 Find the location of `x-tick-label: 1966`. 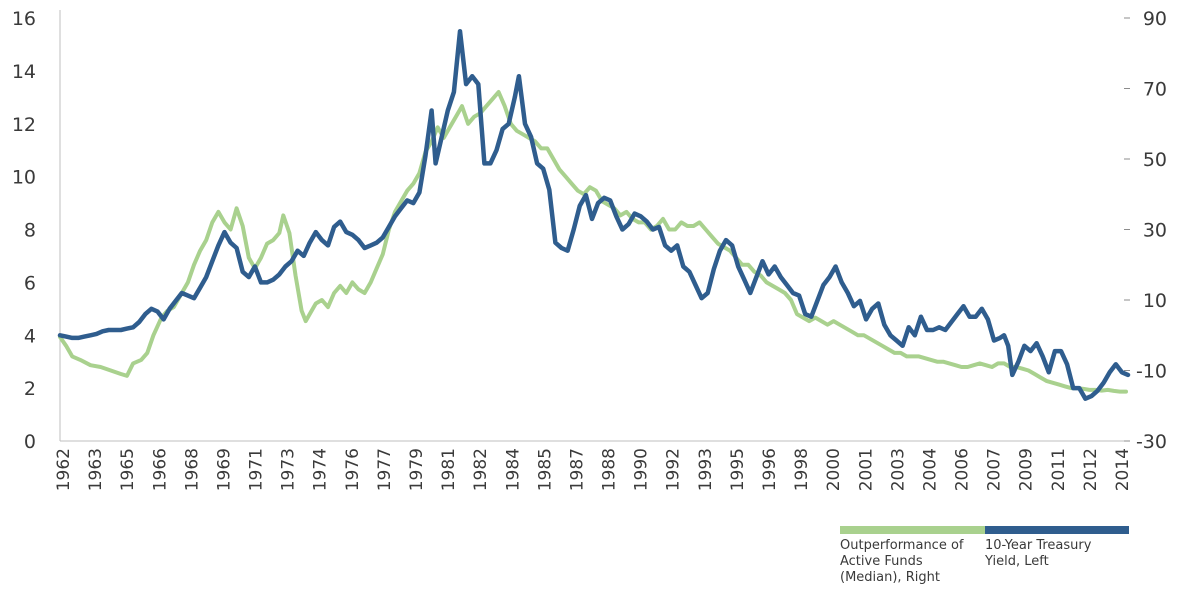

x-tick-label: 1966 is located at coordinates (160, 469).